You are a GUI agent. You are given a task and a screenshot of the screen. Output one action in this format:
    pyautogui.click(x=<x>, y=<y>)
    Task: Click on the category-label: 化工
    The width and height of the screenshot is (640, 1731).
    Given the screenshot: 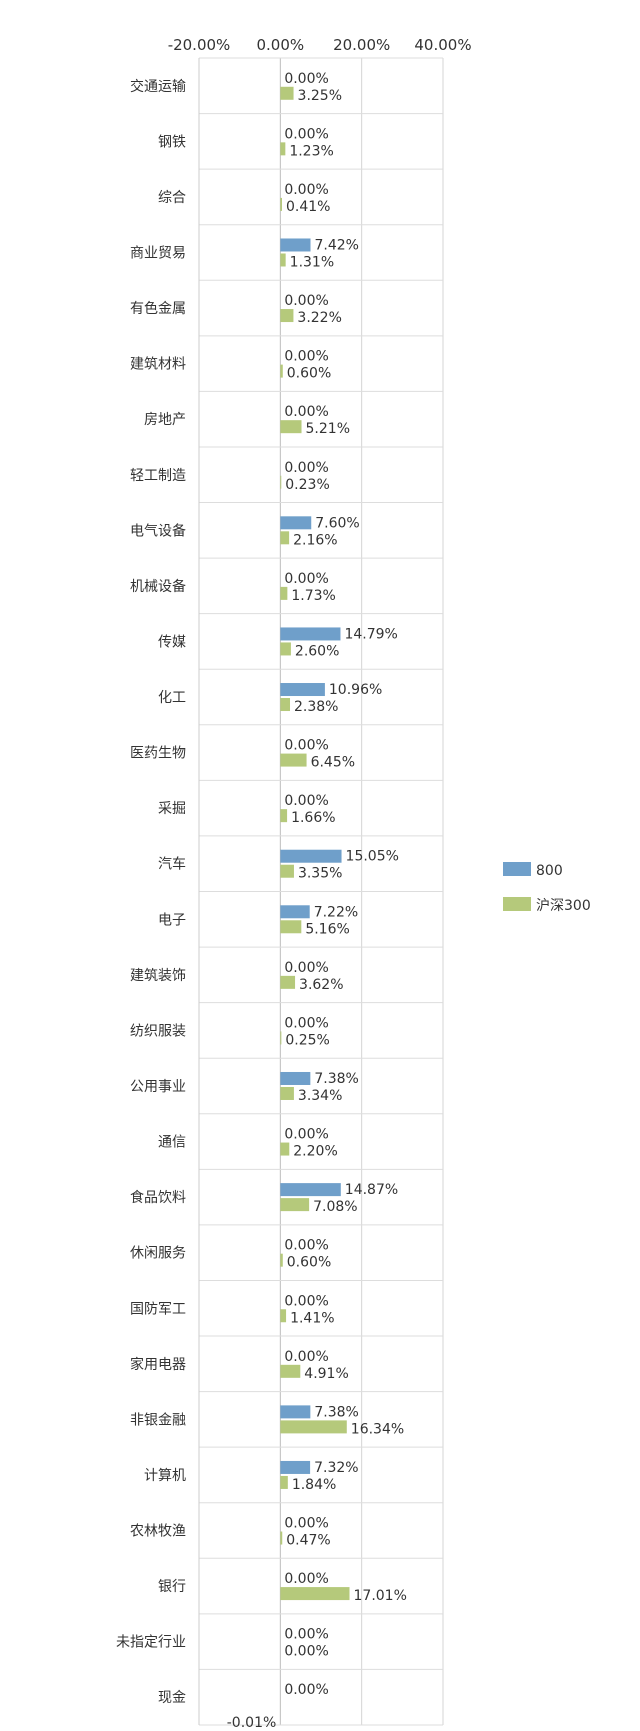 What is the action you would take?
    pyautogui.click(x=172, y=698)
    